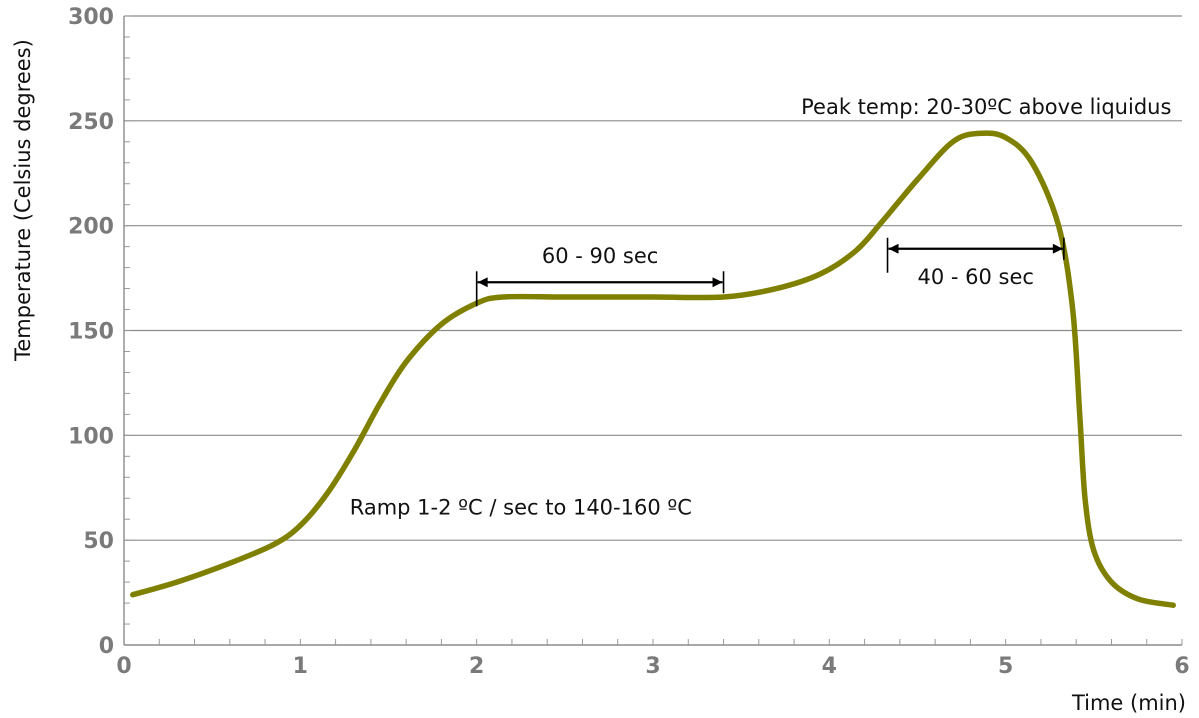  I want to click on y-tick-label: 100, so click(91, 436).